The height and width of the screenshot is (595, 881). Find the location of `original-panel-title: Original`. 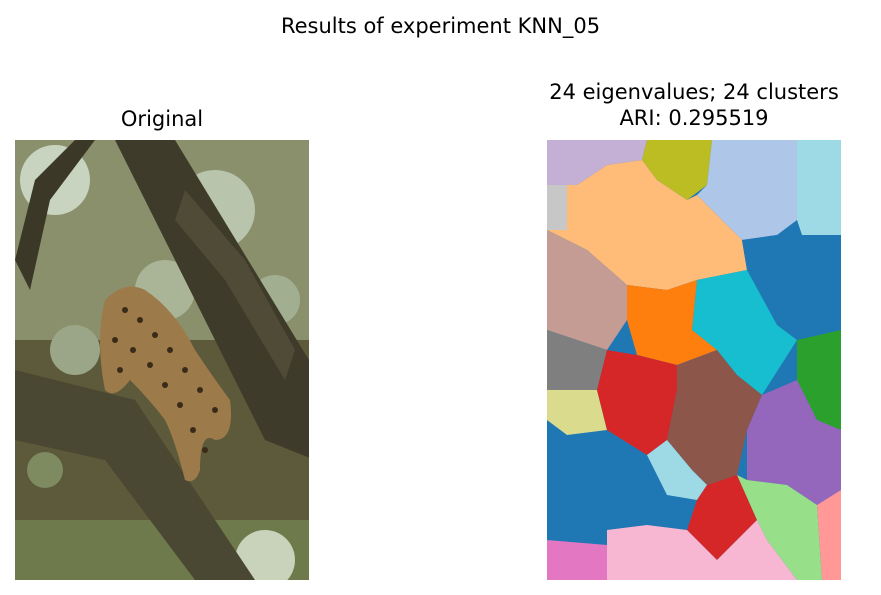

original-panel-title: Original is located at coordinates (162, 119).